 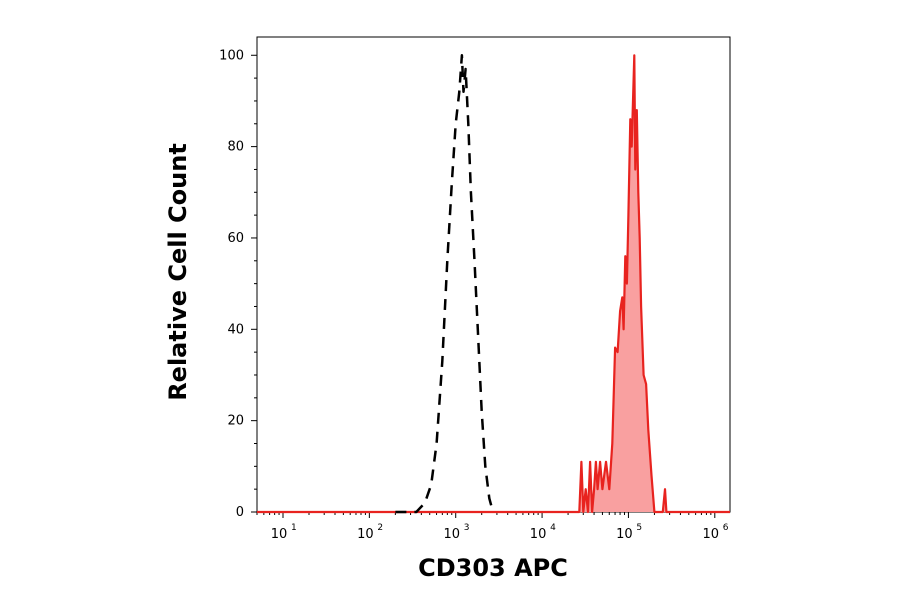 I want to click on x-axis: 10 1 10 2 10 3 10 4 10 5 10 6, so click(x=492, y=527).